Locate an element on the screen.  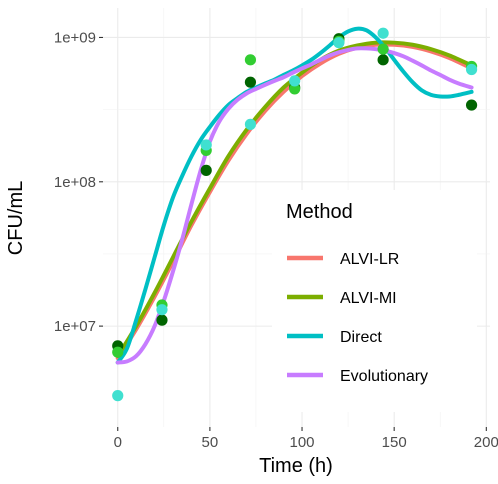
y-axis-title: CFU/mL is located at coordinates (16, 218).